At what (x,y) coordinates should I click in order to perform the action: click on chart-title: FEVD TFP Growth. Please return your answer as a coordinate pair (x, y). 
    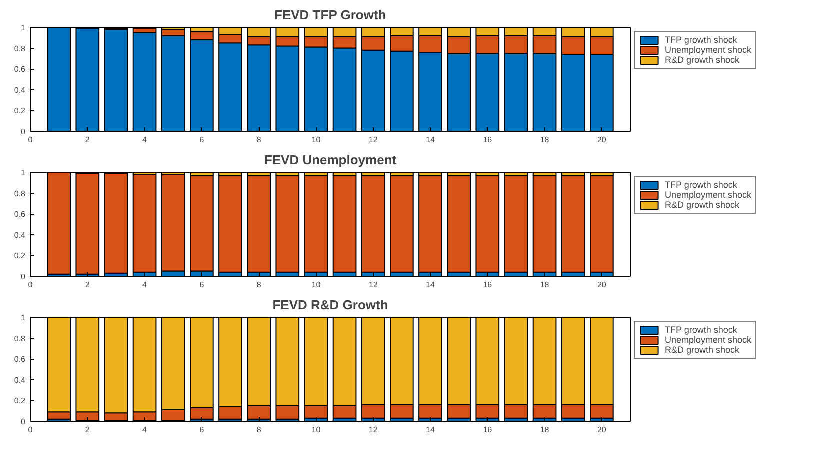
    Looking at the image, I should click on (330, 15).